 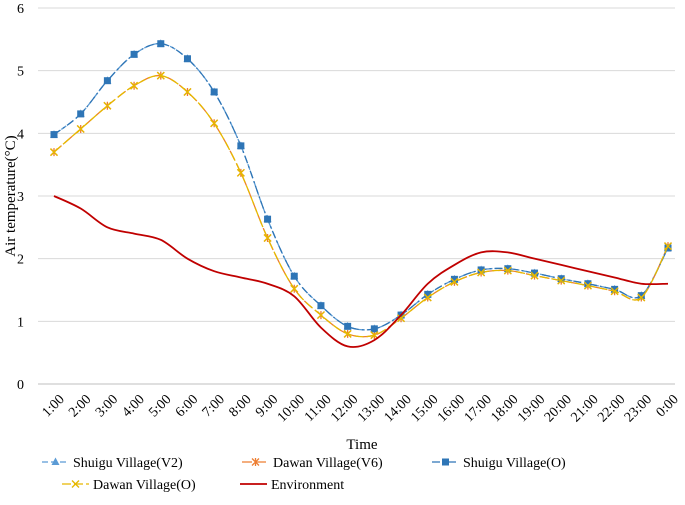 What do you see at coordinates (504, 408) in the screenshot?
I see `x-tick-label: 18:00` at bounding box center [504, 408].